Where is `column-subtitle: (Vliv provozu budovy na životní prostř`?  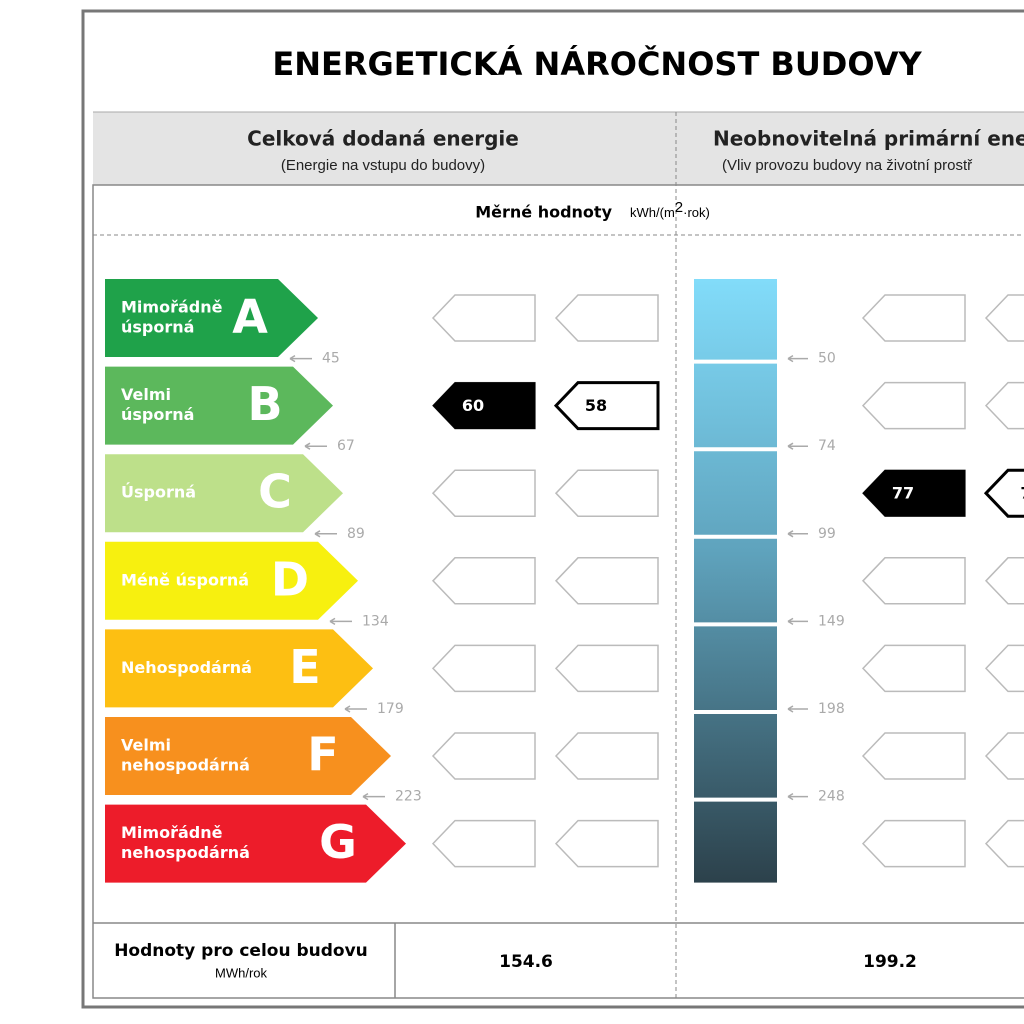
column-subtitle: (Vliv provozu budovy na životní prostř is located at coordinates (847, 165).